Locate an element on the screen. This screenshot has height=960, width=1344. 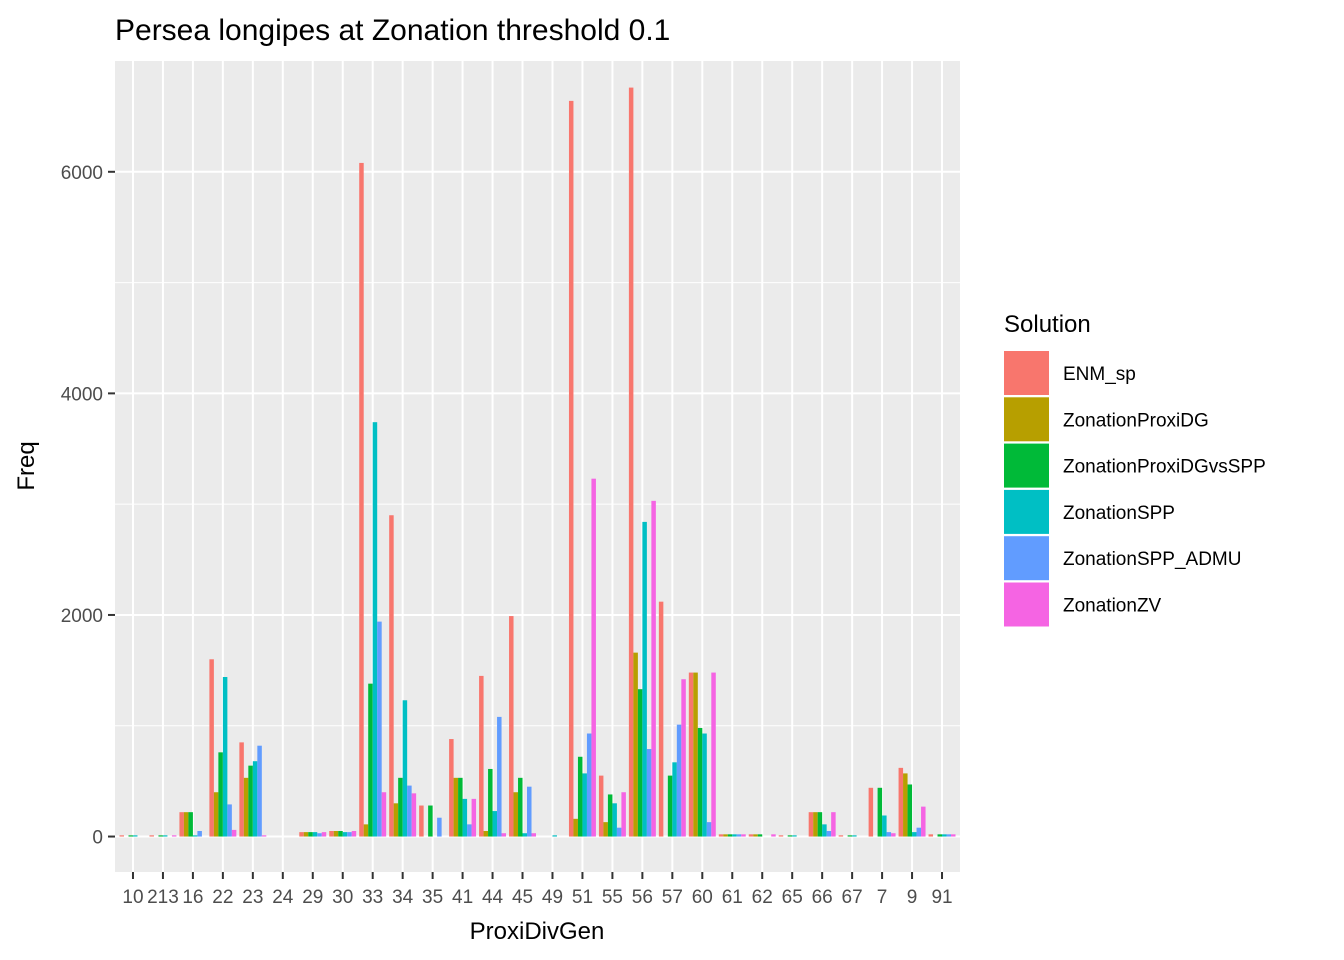
x-tick-label: 91 is located at coordinates (941, 897).